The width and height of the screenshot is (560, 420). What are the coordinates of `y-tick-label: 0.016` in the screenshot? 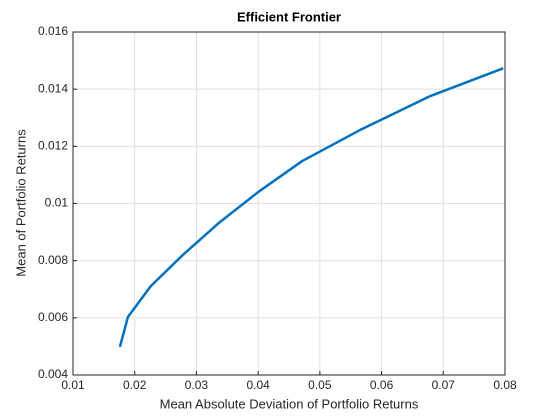 It's located at (53, 31).